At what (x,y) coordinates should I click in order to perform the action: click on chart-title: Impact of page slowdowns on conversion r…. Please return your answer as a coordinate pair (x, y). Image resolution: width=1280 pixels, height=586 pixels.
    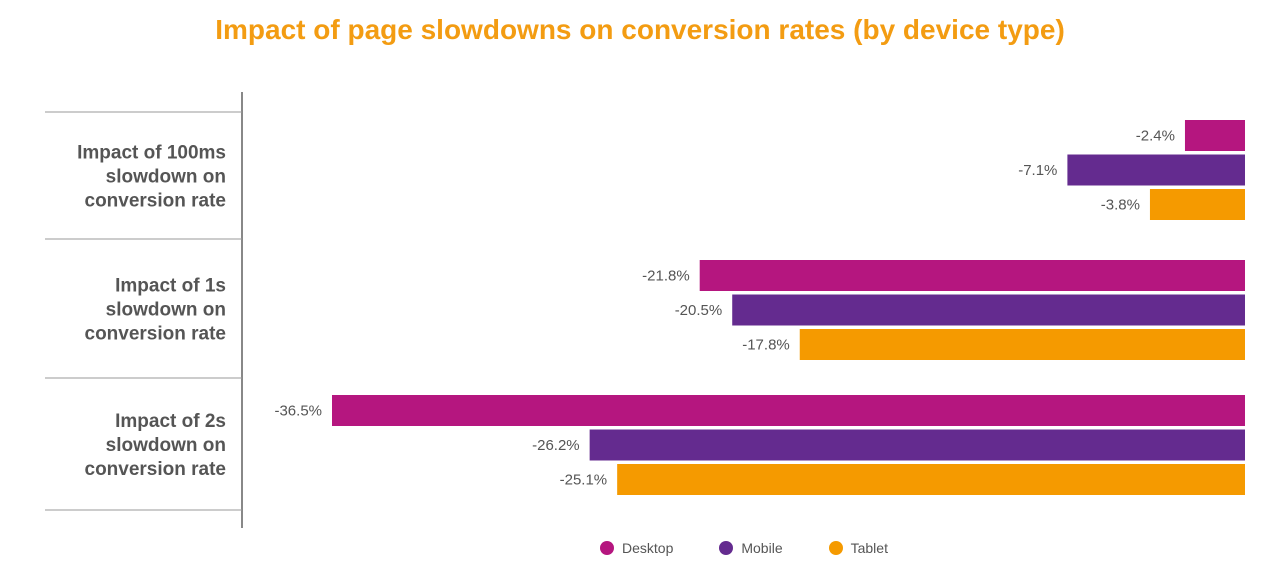
    Looking at the image, I should click on (640, 29).